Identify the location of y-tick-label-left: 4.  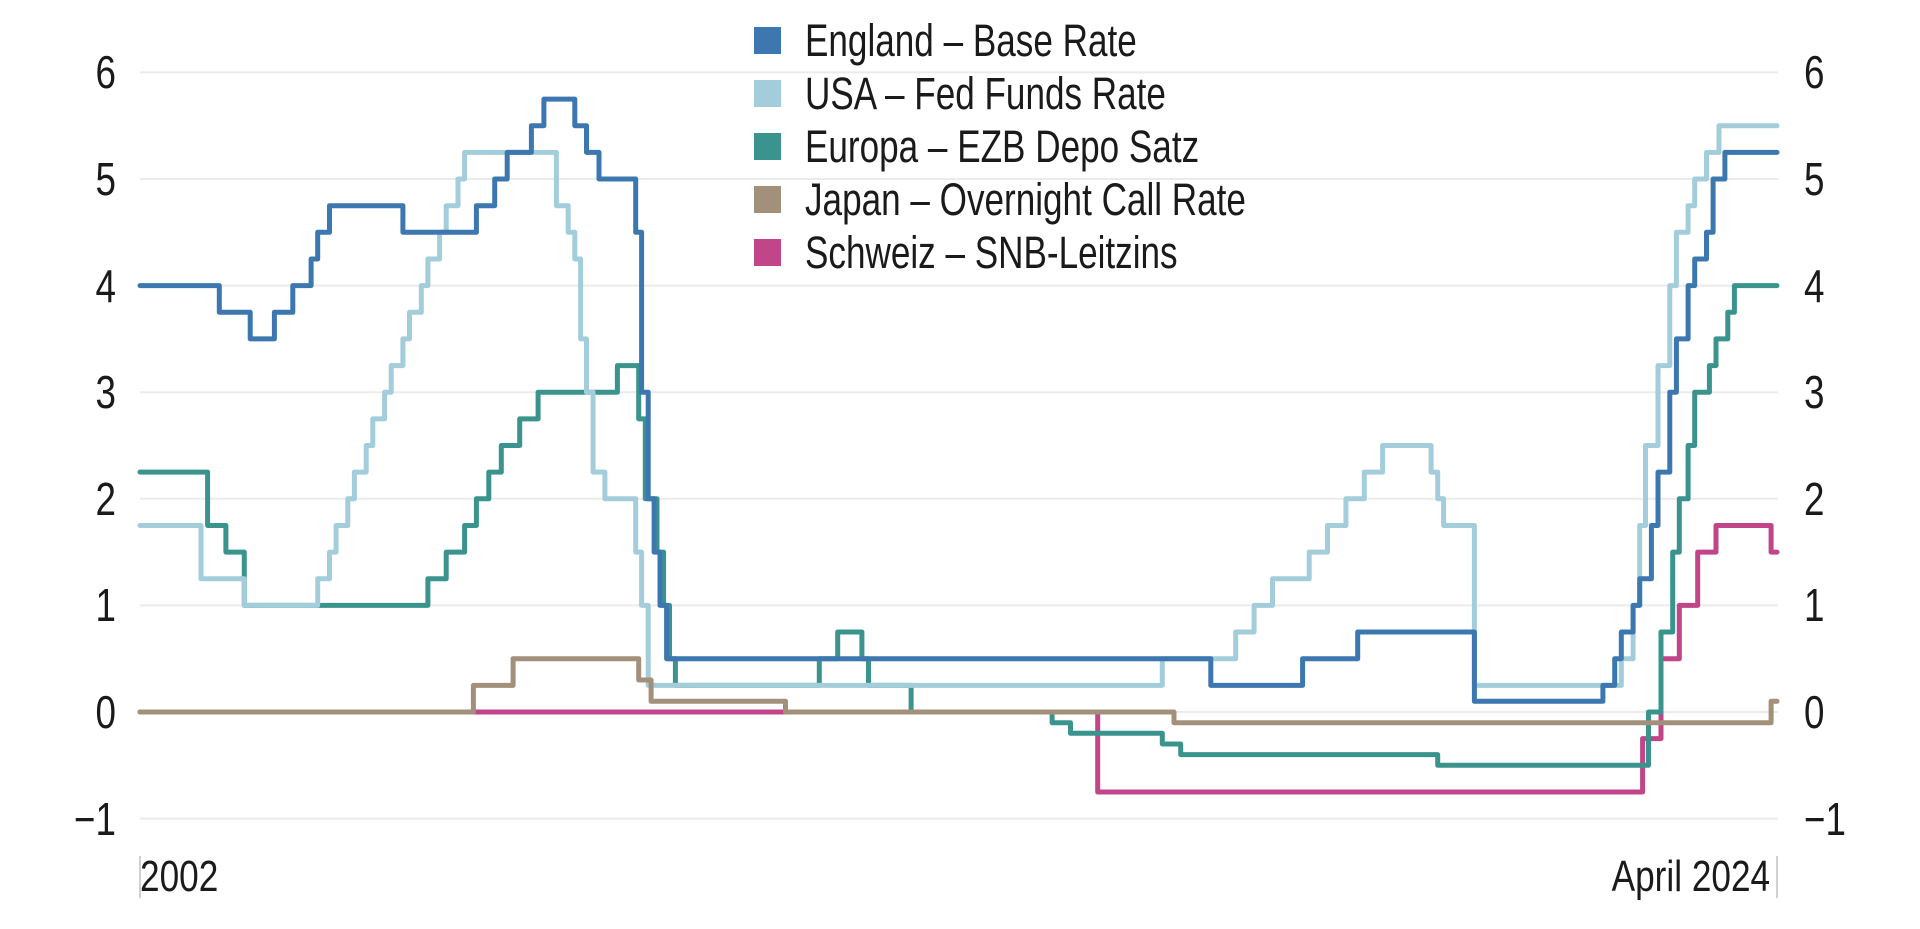
(105, 285).